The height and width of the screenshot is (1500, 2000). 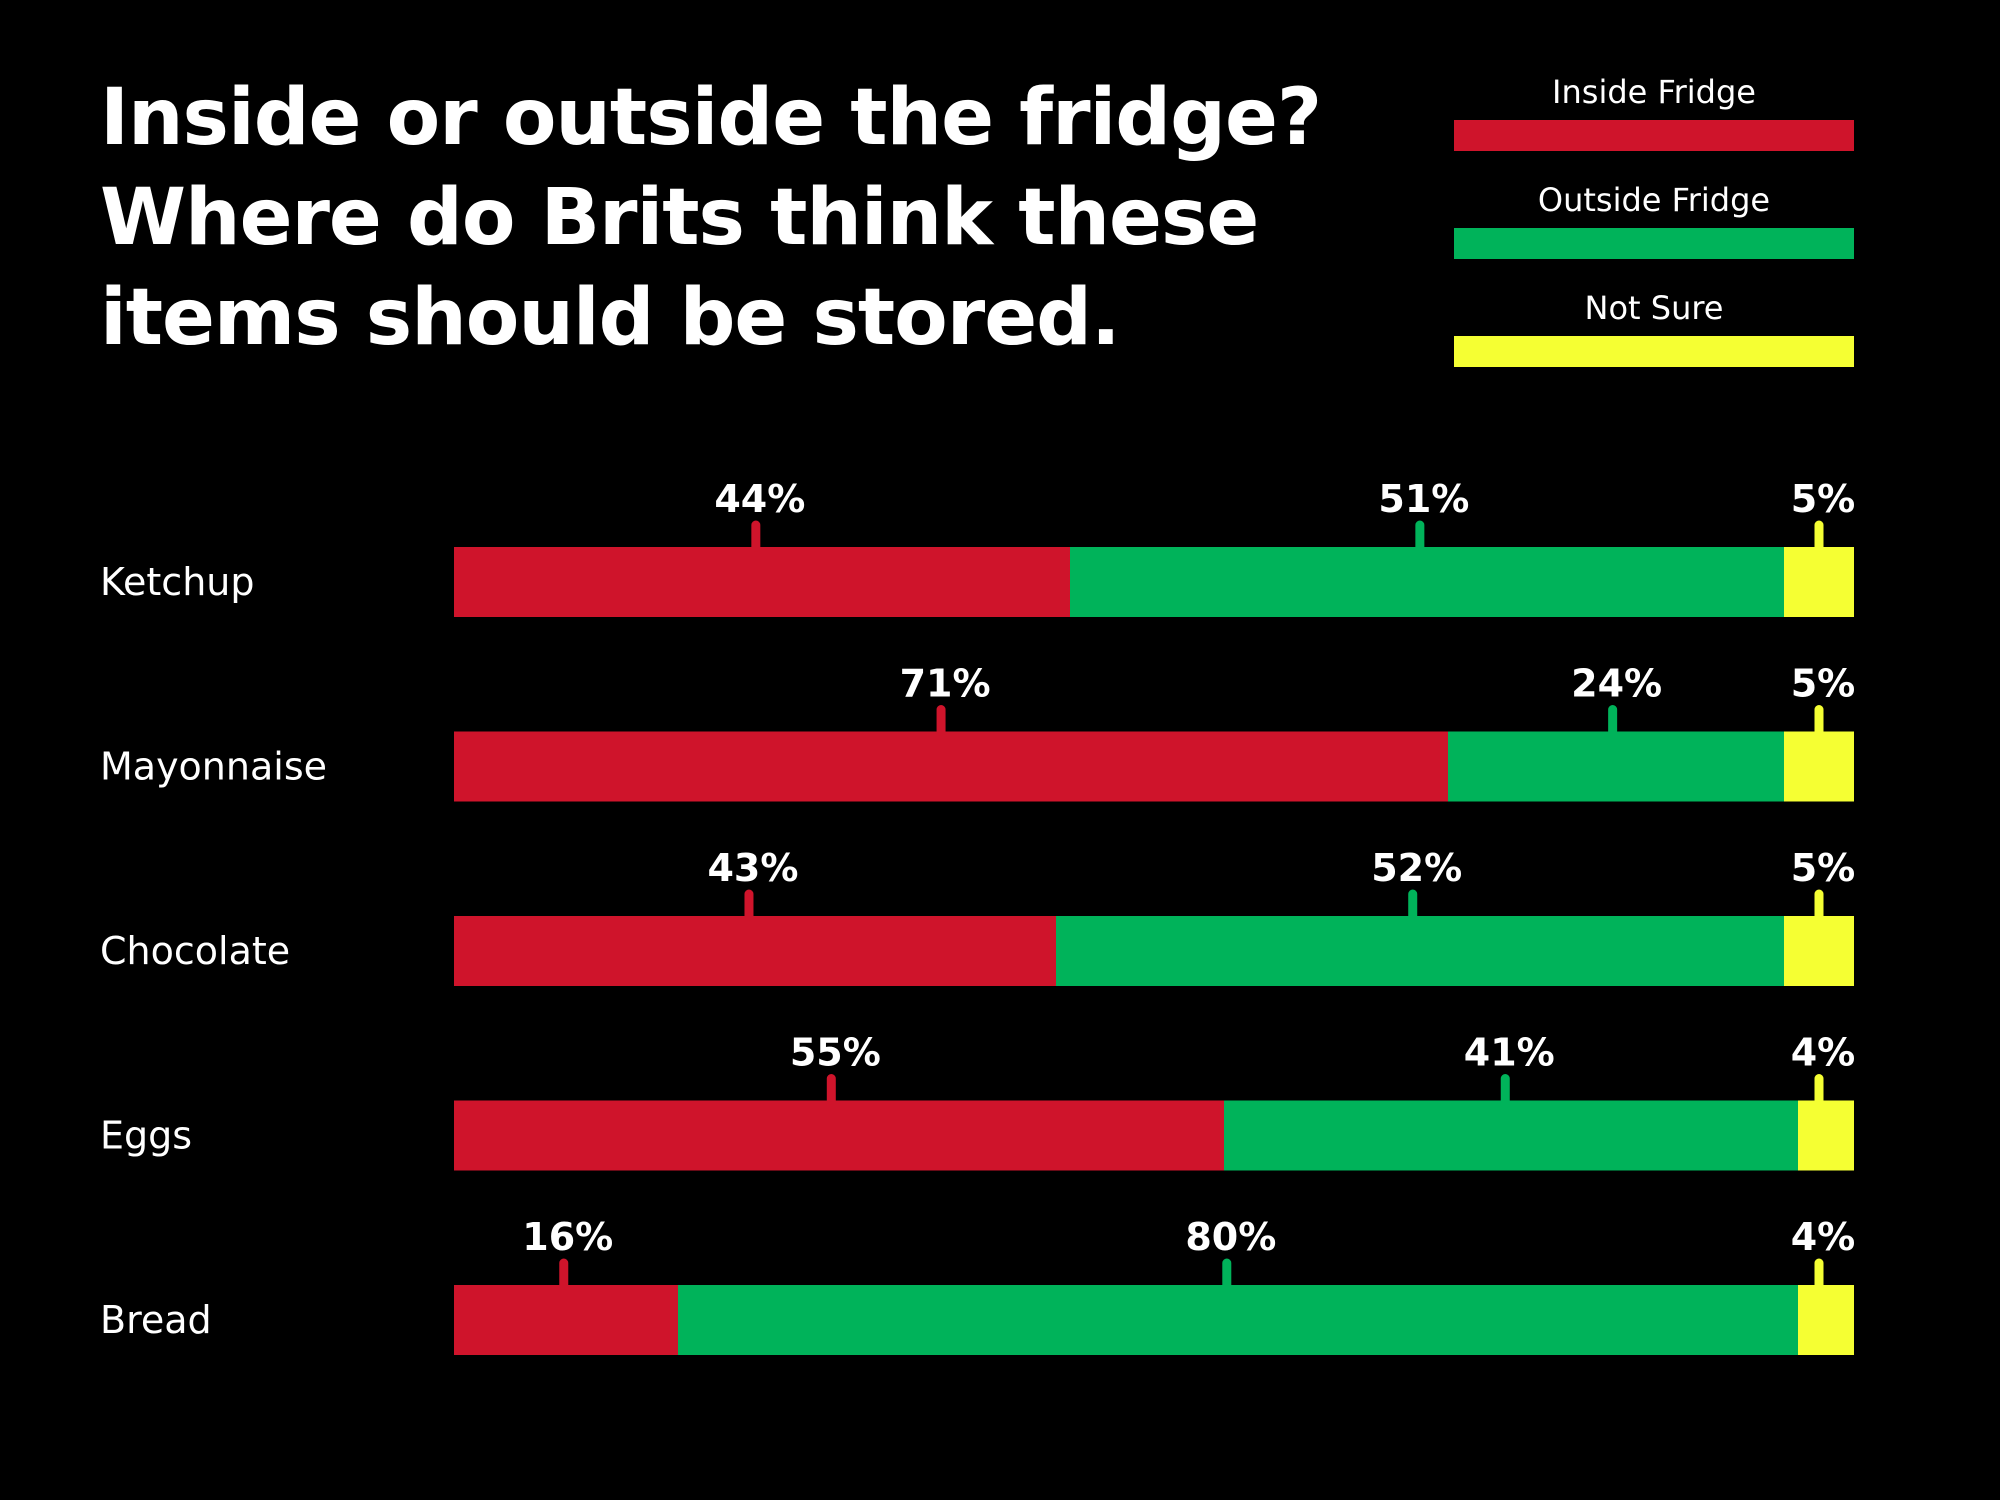 I want to click on value-label-bread-outside-fridge: 80%, so click(x=1230, y=1237).